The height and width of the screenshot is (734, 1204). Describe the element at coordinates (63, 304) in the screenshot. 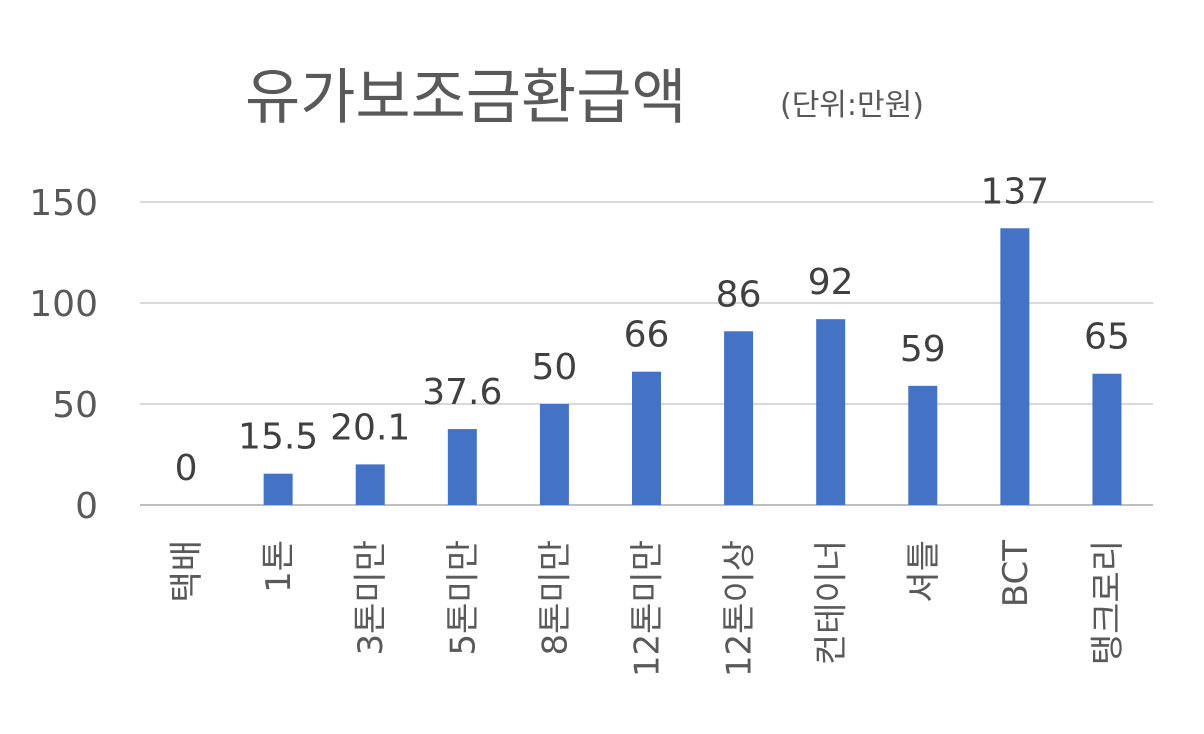

I see `y-tick-label: 100` at that location.